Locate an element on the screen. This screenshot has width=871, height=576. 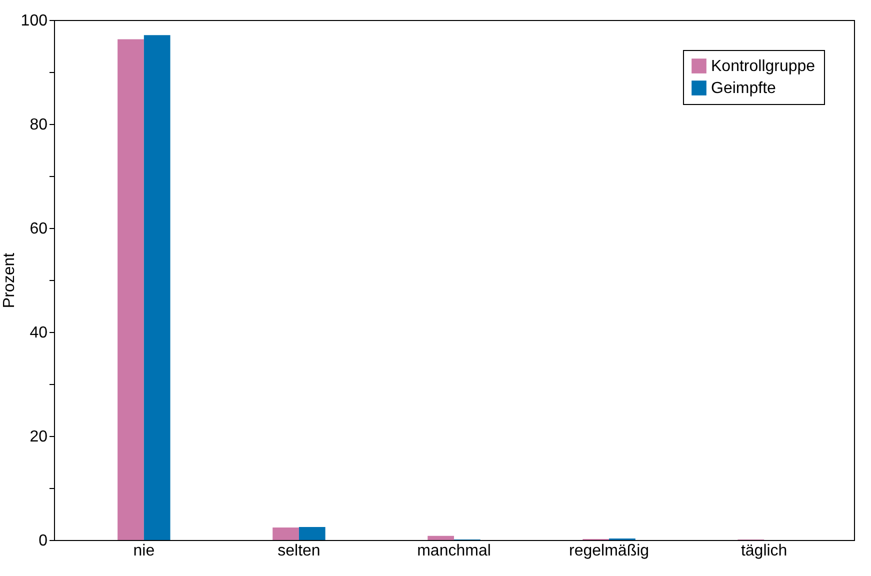
legend-label: Geimpfte is located at coordinates (743, 88).